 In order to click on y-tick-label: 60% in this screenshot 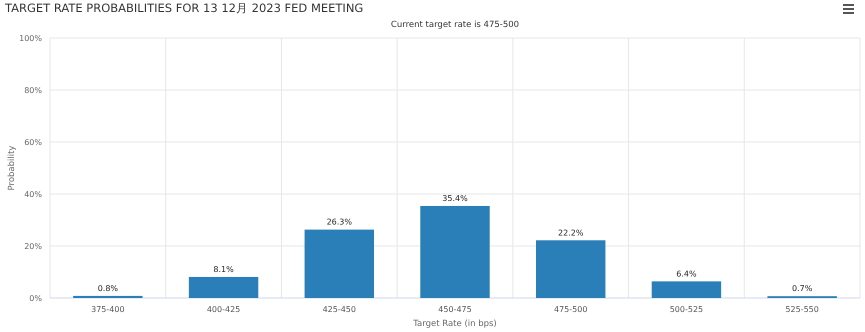, I will do `click(33, 142)`.